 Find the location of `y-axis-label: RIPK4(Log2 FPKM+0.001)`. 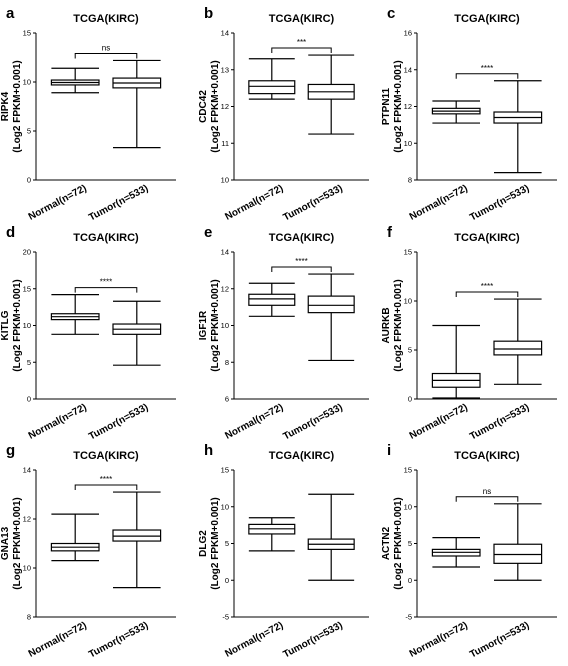

y-axis-label: RIPK4(Log2 FPKM+0.001) is located at coordinates (11, 106).